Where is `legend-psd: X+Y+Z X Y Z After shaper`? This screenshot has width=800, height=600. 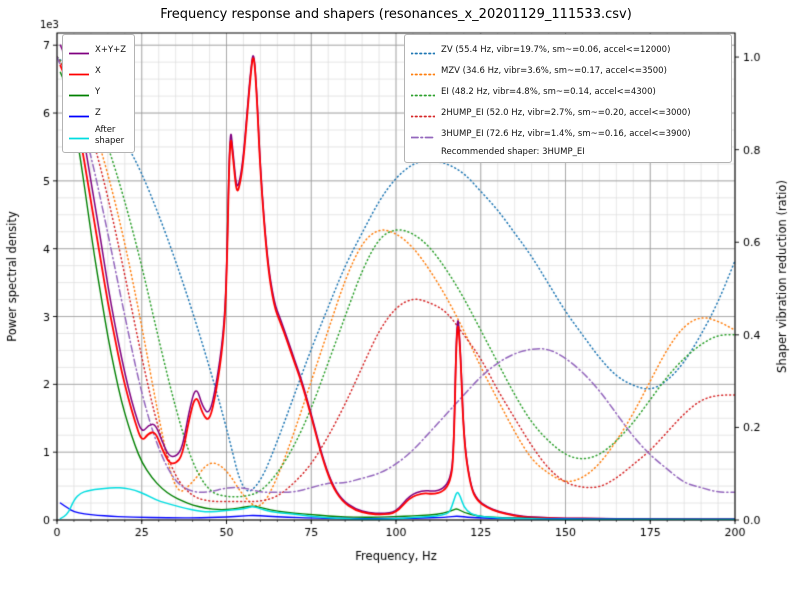
legend-psd: X+Y+Z X Y Z After shaper is located at coordinates (99, 94).